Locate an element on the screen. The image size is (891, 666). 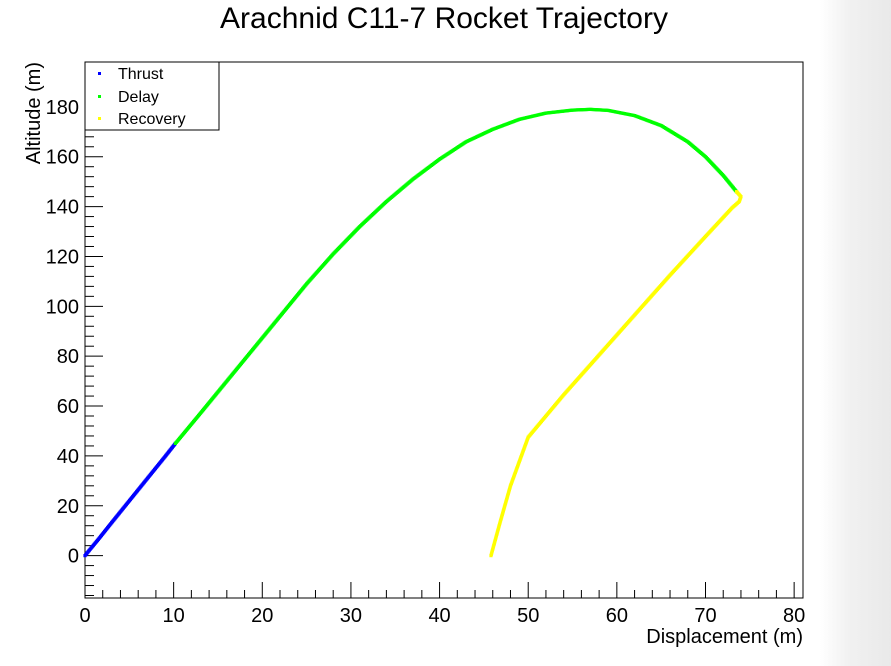
chart-title: Arachnid C11-7 Rocket Trajectory is located at coordinates (444, 18).